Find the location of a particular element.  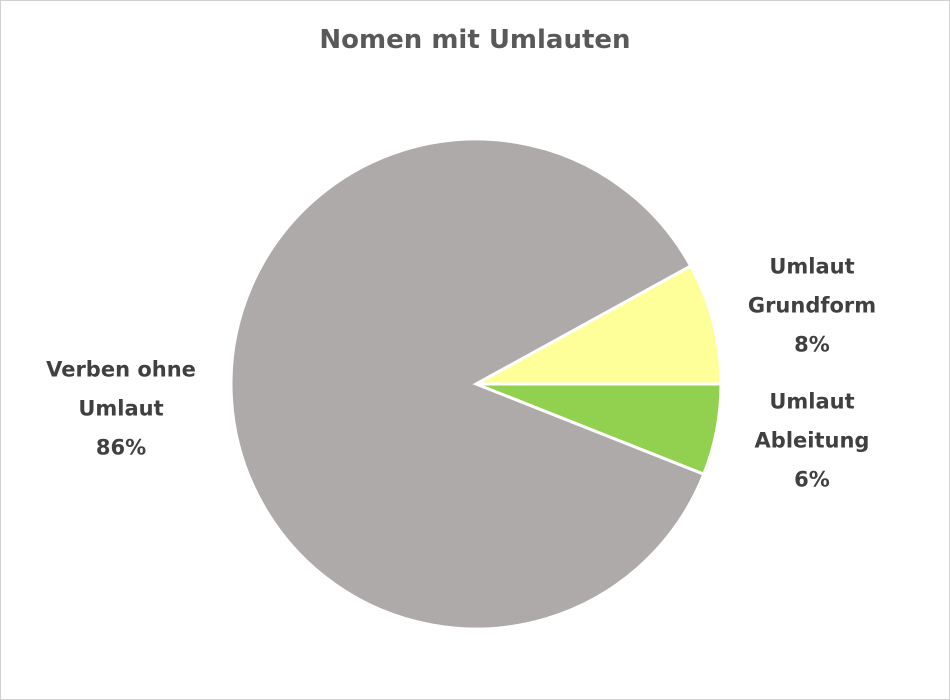

value-label: 8% is located at coordinates (812, 344).